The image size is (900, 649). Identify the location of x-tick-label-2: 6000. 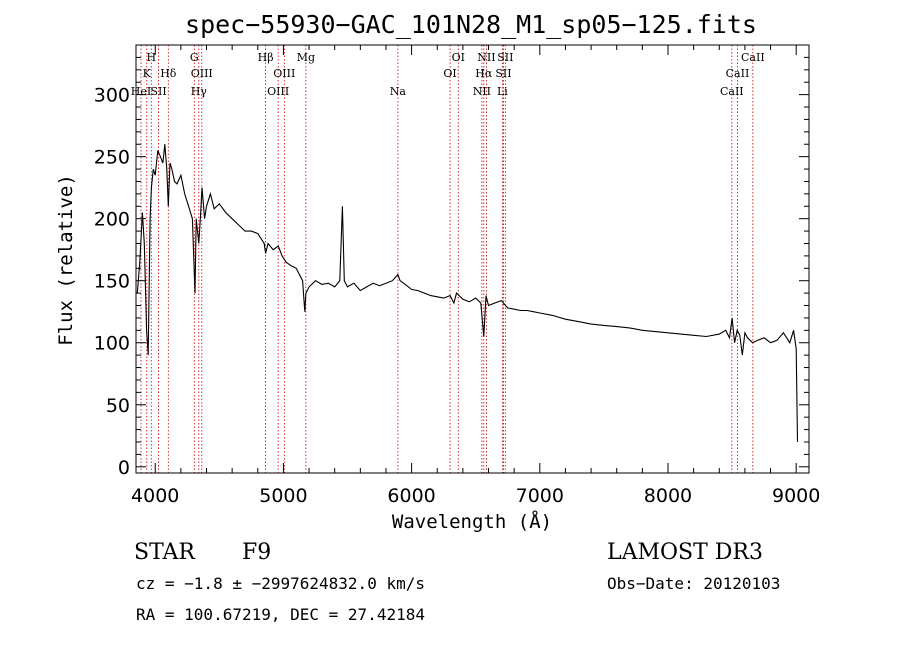
(411, 496).